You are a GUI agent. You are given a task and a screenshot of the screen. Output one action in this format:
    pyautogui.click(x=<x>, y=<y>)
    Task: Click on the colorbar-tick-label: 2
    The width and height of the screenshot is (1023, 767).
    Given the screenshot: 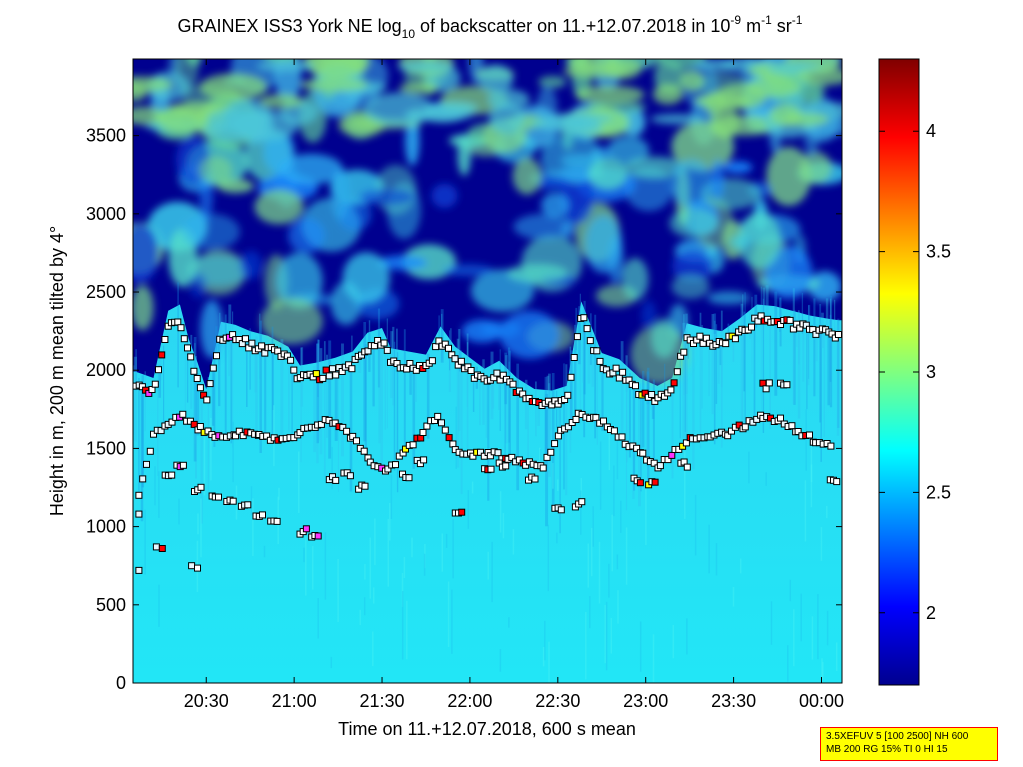 What is the action you would take?
    pyautogui.click(x=931, y=613)
    